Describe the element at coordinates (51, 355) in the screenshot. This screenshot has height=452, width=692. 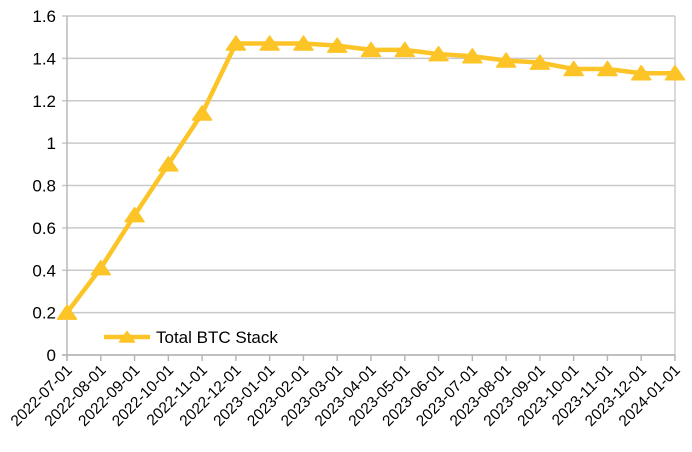
I see `y-tick-label: 0` at that location.